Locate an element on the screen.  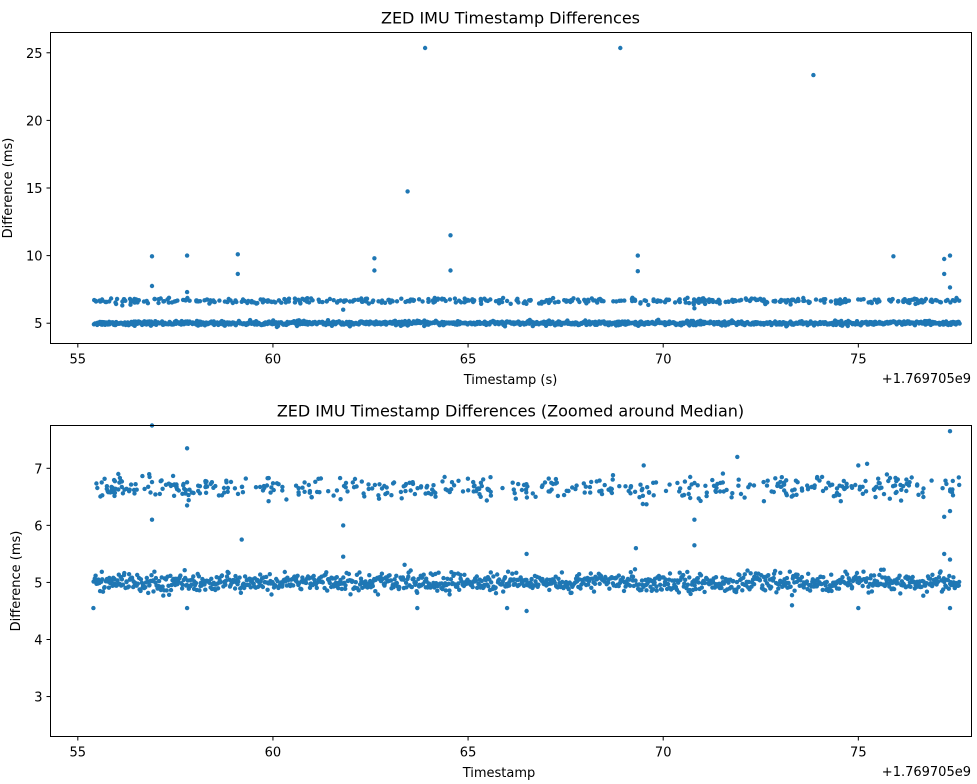
y-tick-label: 6 is located at coordinates (38, 526).